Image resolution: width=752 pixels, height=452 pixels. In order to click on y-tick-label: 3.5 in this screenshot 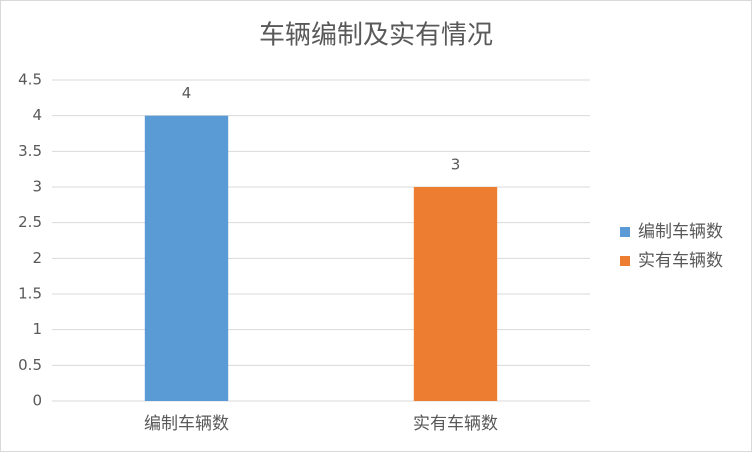, I will do `click(30, 151)`.